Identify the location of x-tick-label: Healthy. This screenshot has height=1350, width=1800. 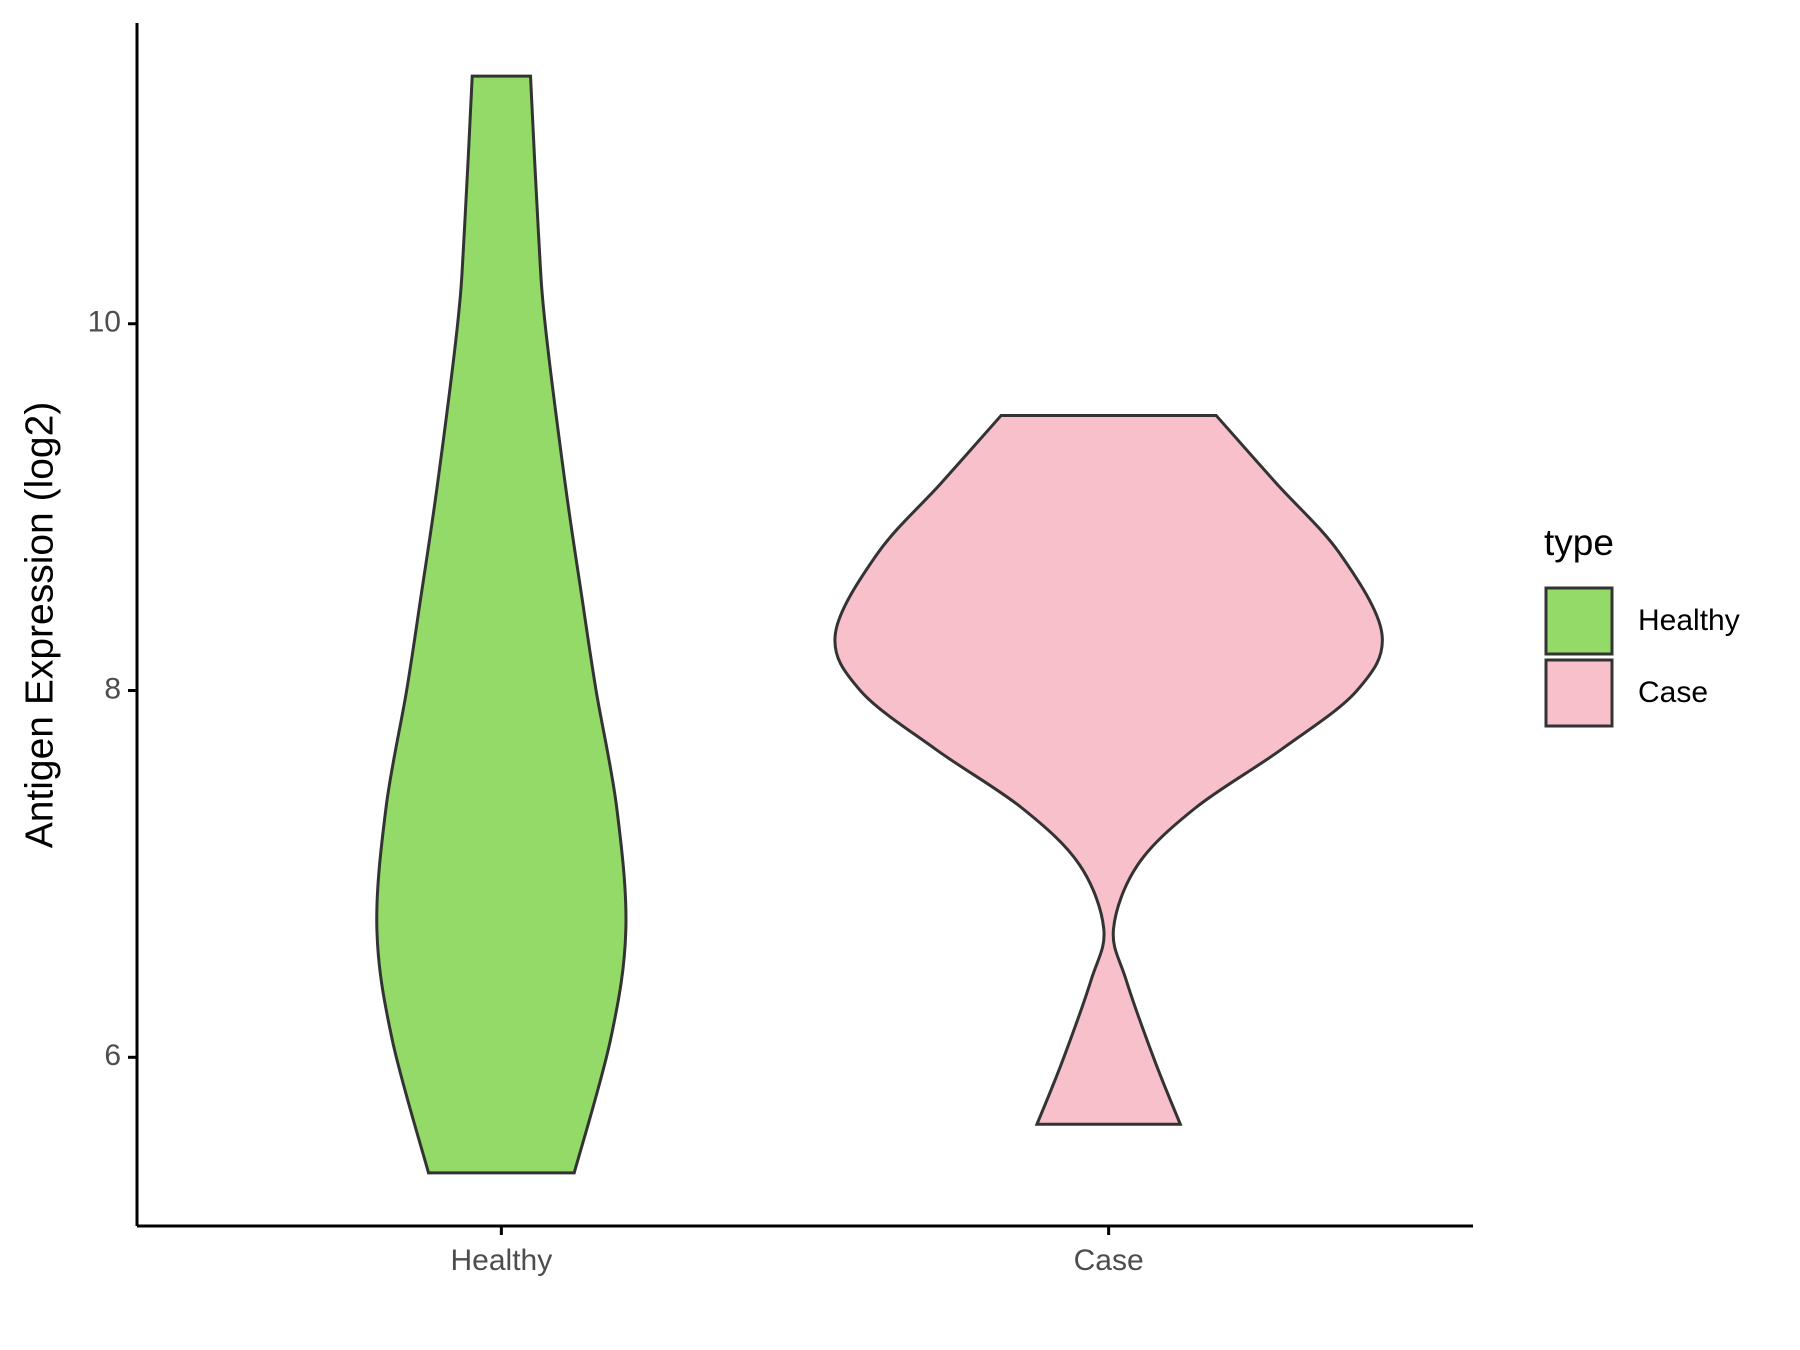
(502, 1260).